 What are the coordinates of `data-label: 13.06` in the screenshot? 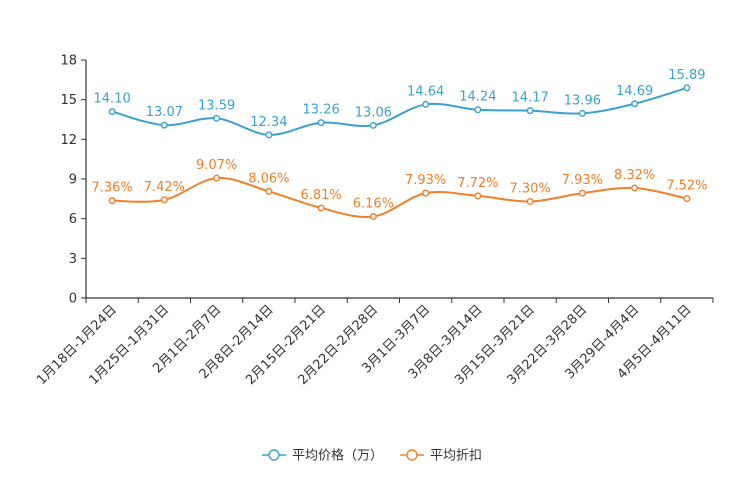 It's located at (373, 112).